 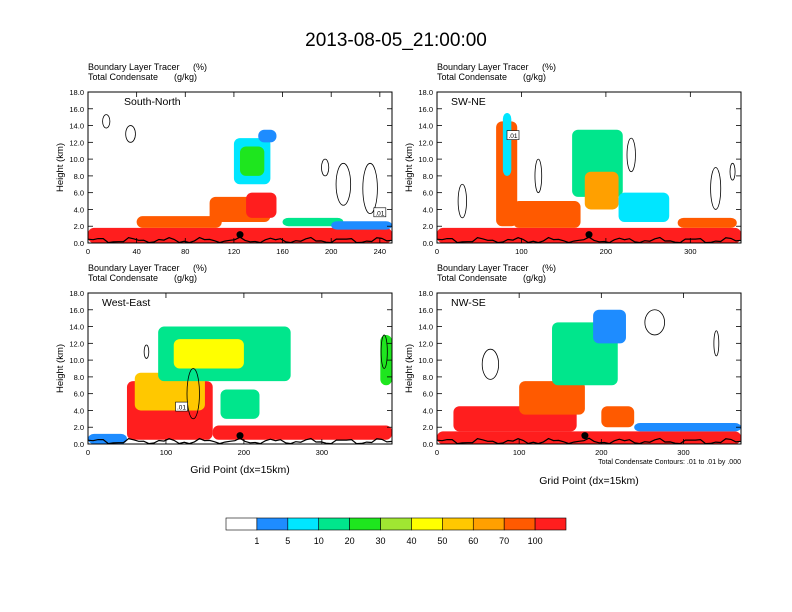 I want to click on colorbar-label: 30, so click(x=381, y=541).